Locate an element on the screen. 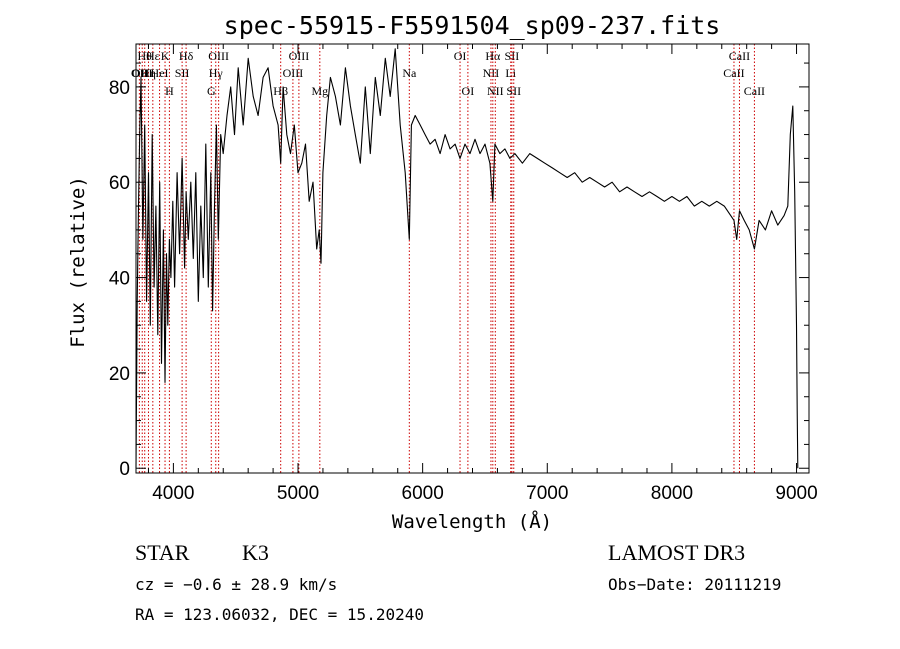  line-marker-label: Hη is located at coordinates (148, 73).